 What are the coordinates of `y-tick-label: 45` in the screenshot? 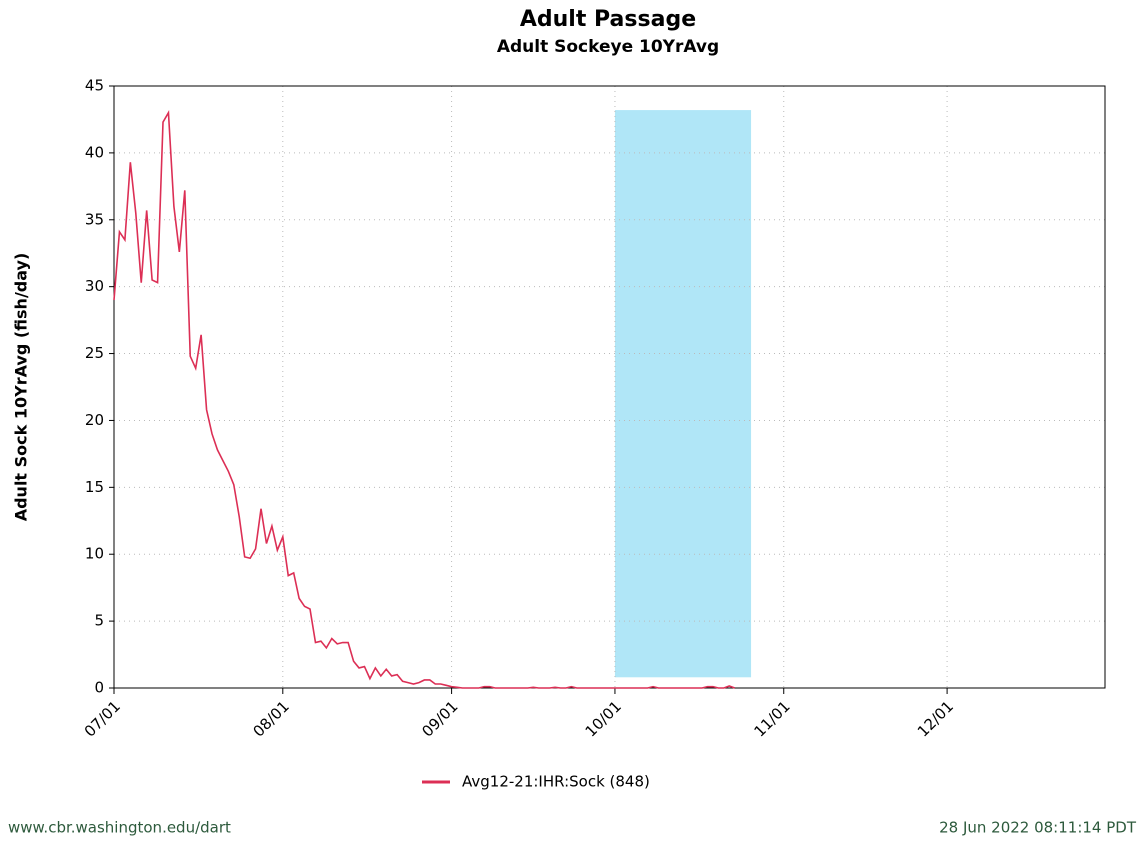 It's located at (94, 86).